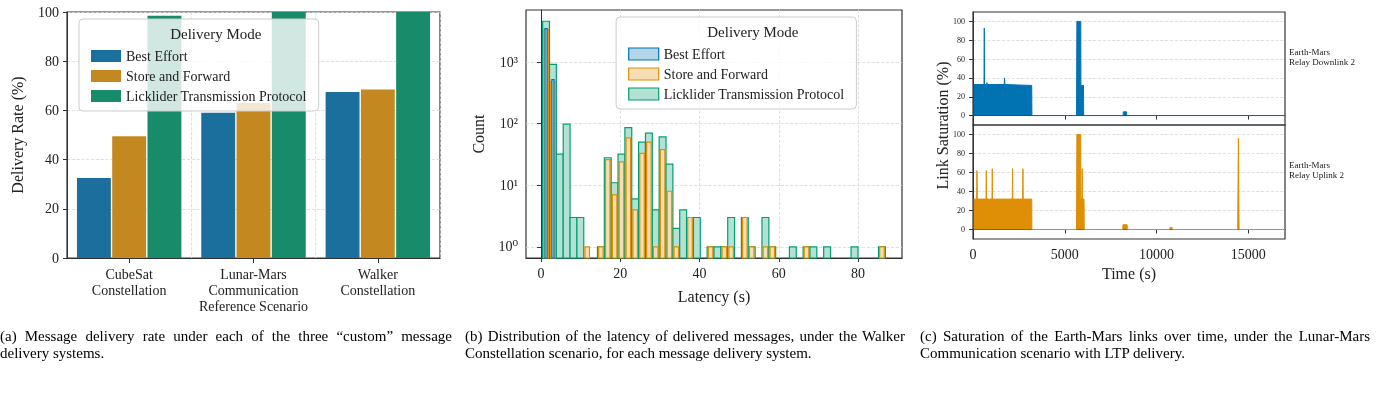  Describe the element at coordinates (778, 273) in the screenshot. I see `x-tick-label: 60` at that location.